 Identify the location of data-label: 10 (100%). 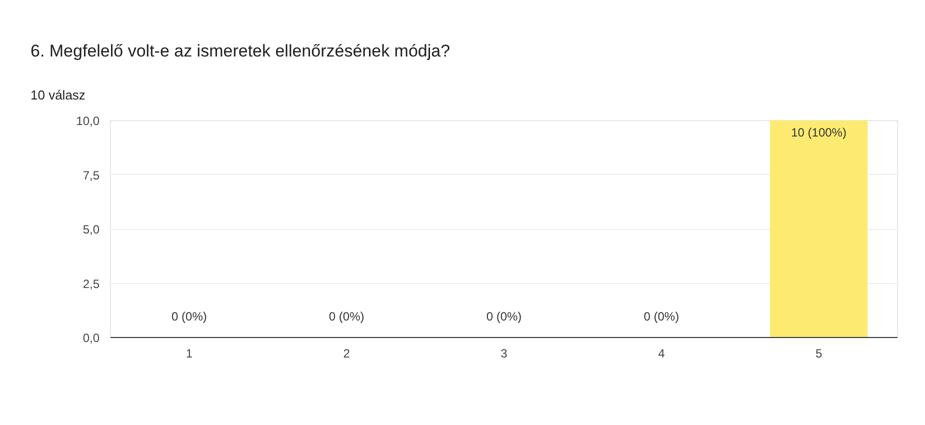
(818, 133).